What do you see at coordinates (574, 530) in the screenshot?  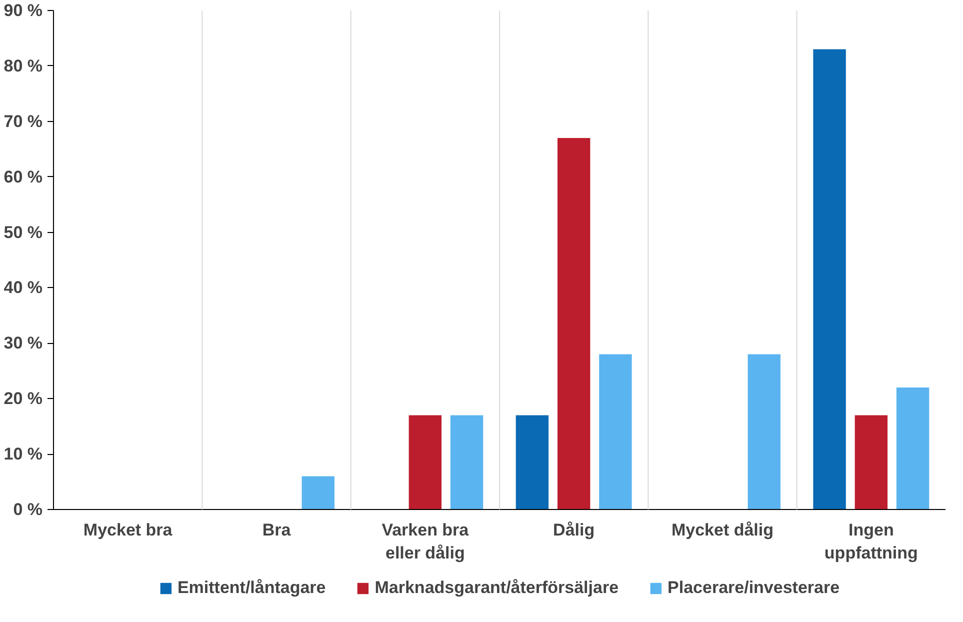 I see `x-tick-label: Dålig` at bounding box center [574, 530].